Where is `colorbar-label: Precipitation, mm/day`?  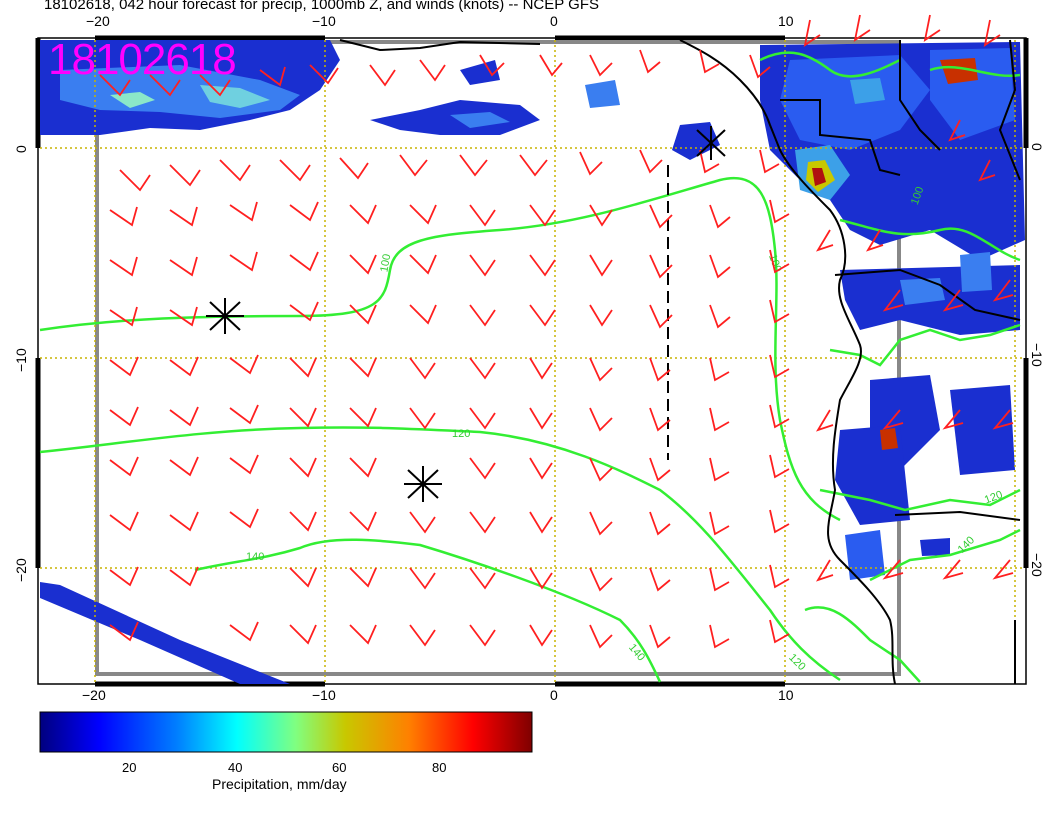 colorbar-label: Precipitation, mm/day is located at coordinates (279, 784).